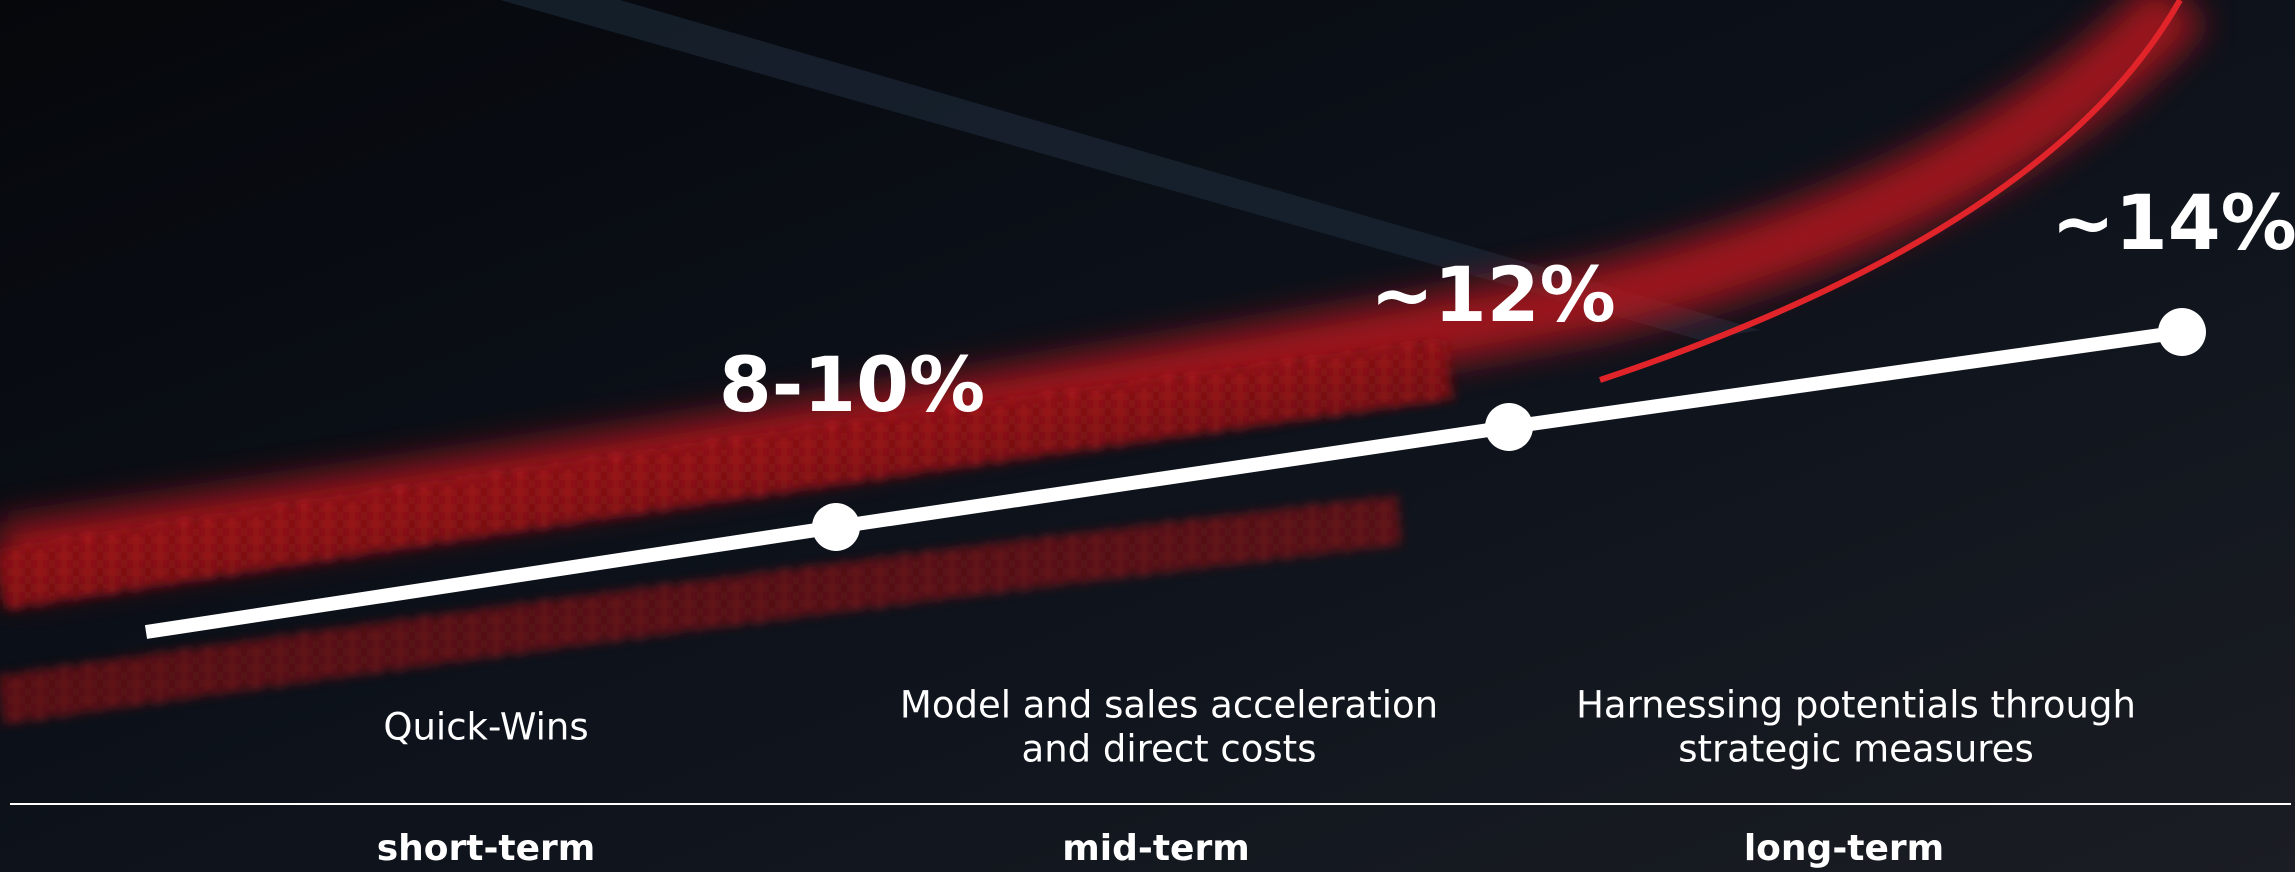 The image size is (2295, 872). Describe the element at coordinates (486, 848) in the screenshot. I see `term-label: short-term` at that location.